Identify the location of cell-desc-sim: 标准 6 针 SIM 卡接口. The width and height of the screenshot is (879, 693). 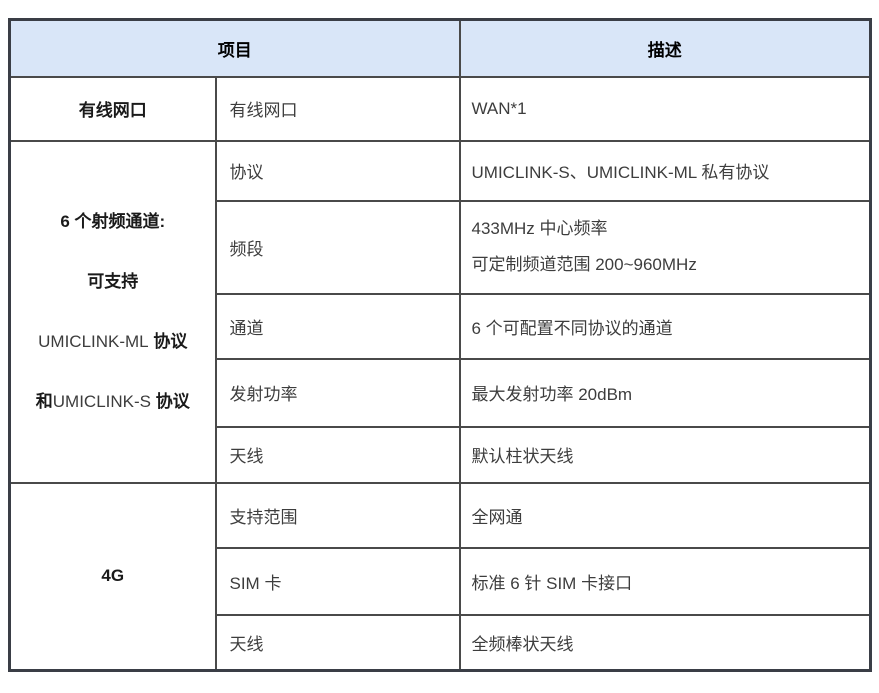
(665, 581).